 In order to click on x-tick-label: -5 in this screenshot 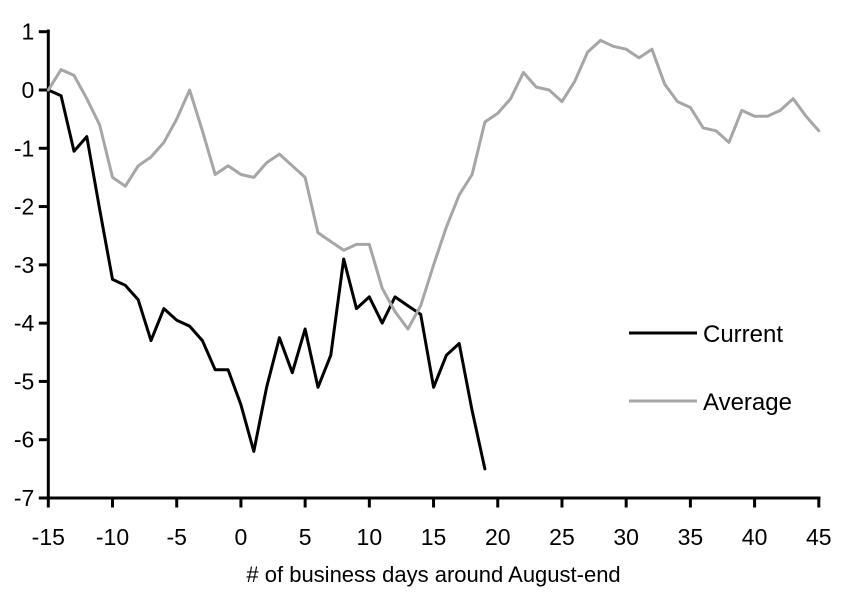, I will do `click(176, 537)`.